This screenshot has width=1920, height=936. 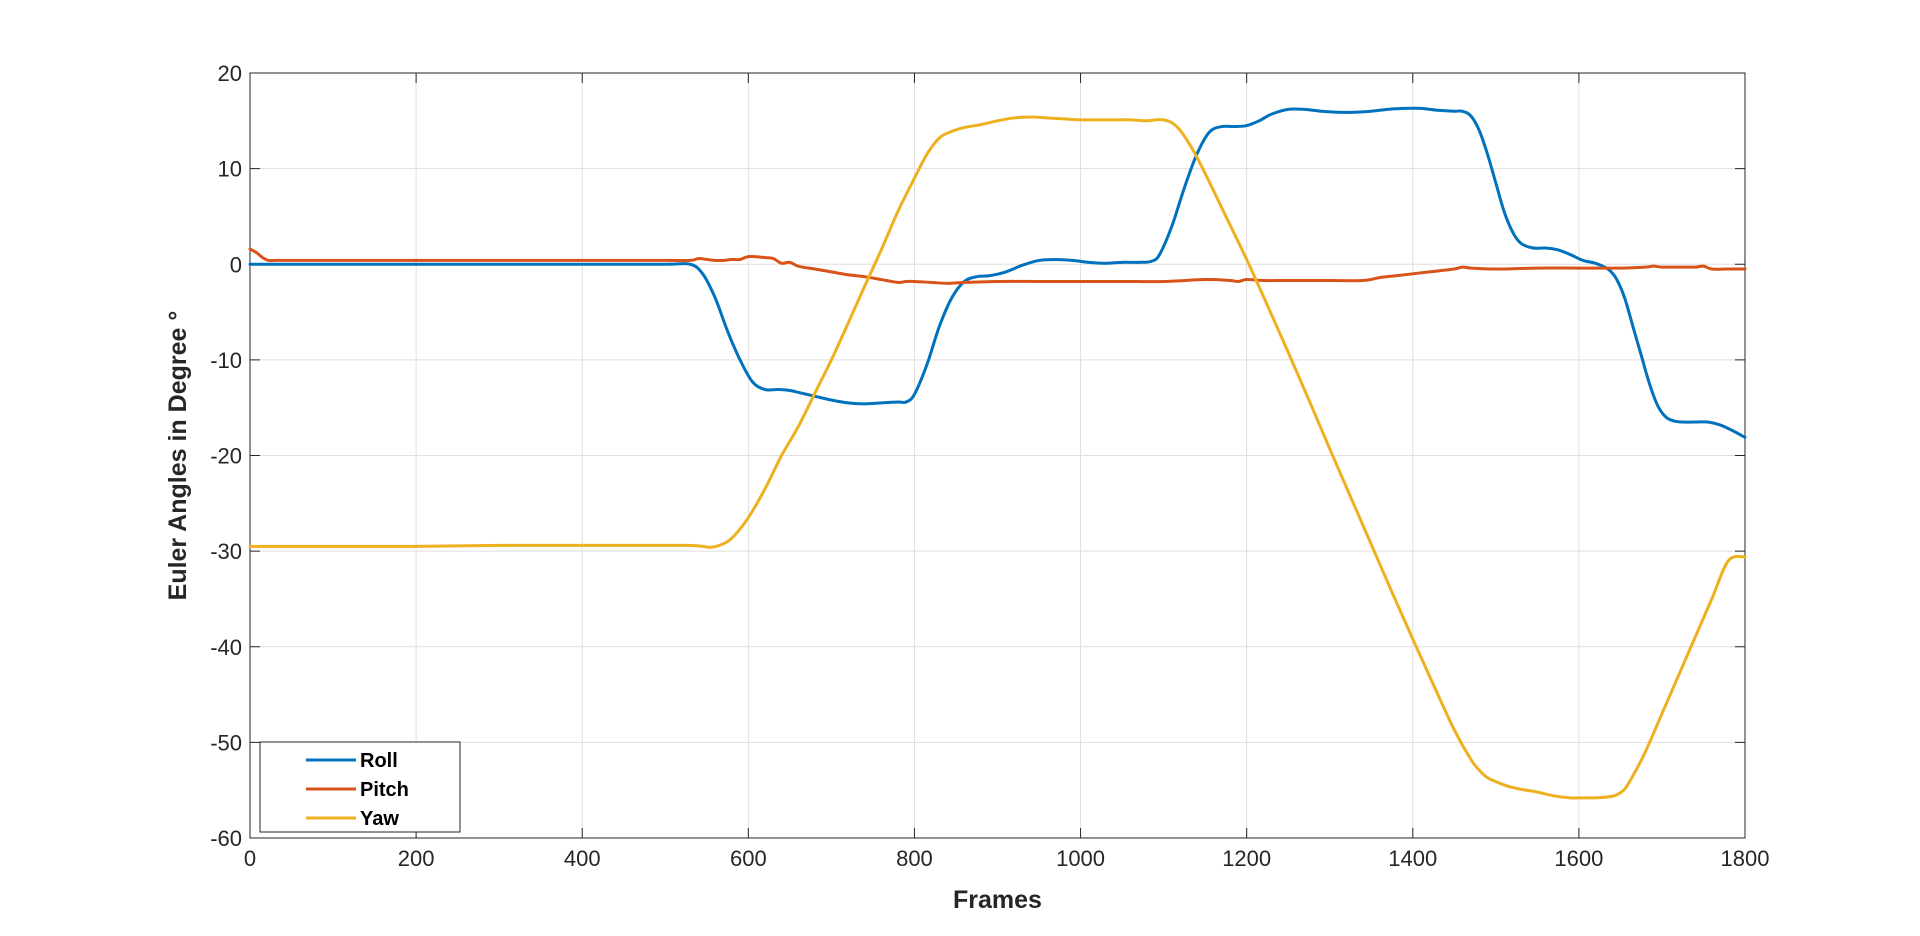 What do you see at coordinates (384, 790) in the screenshot?
I see `legend-label-pitch: Pitch` at bounding box center [384, 790].